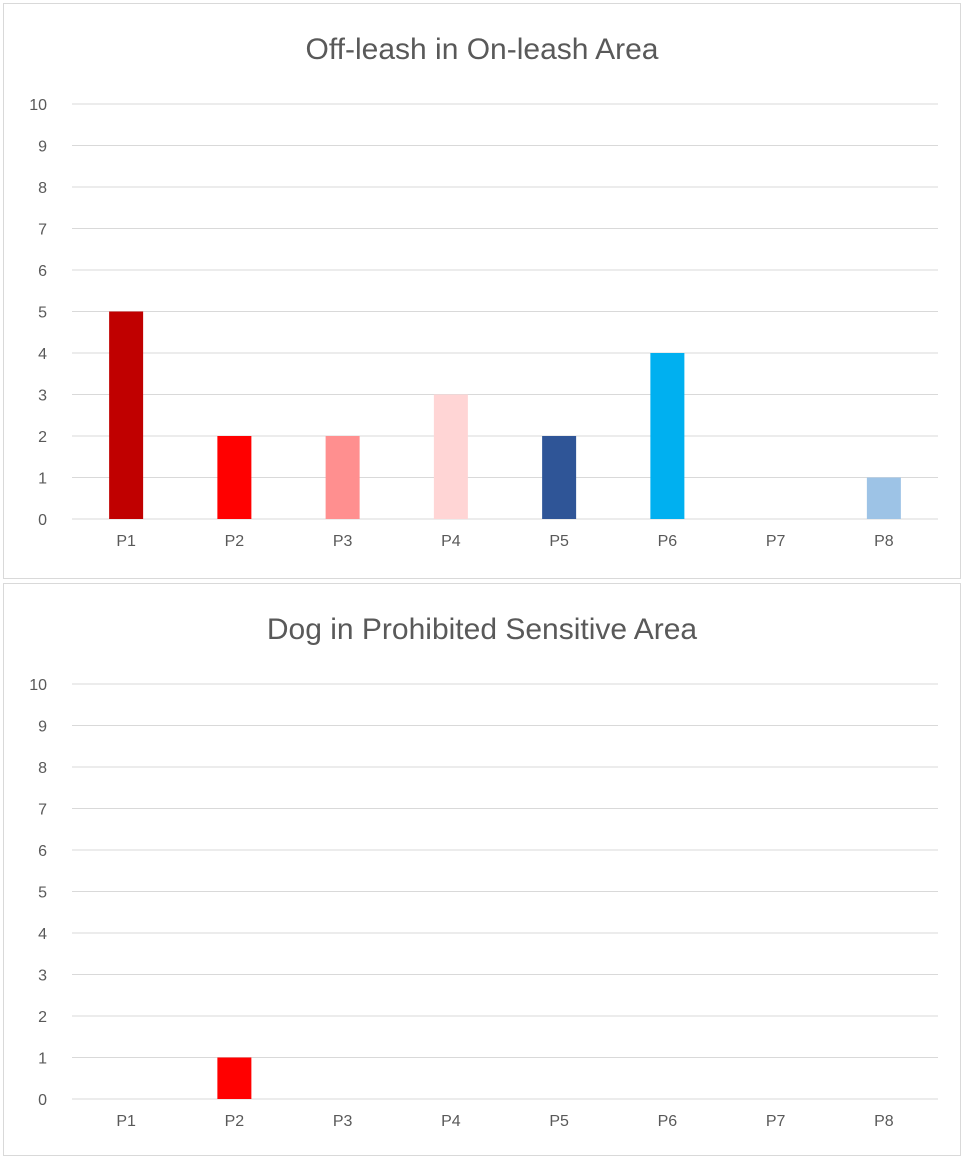 Image resolution: width=964 pixels, height=1159 pixels. I want to click on bar-p5, so click(559, 477).